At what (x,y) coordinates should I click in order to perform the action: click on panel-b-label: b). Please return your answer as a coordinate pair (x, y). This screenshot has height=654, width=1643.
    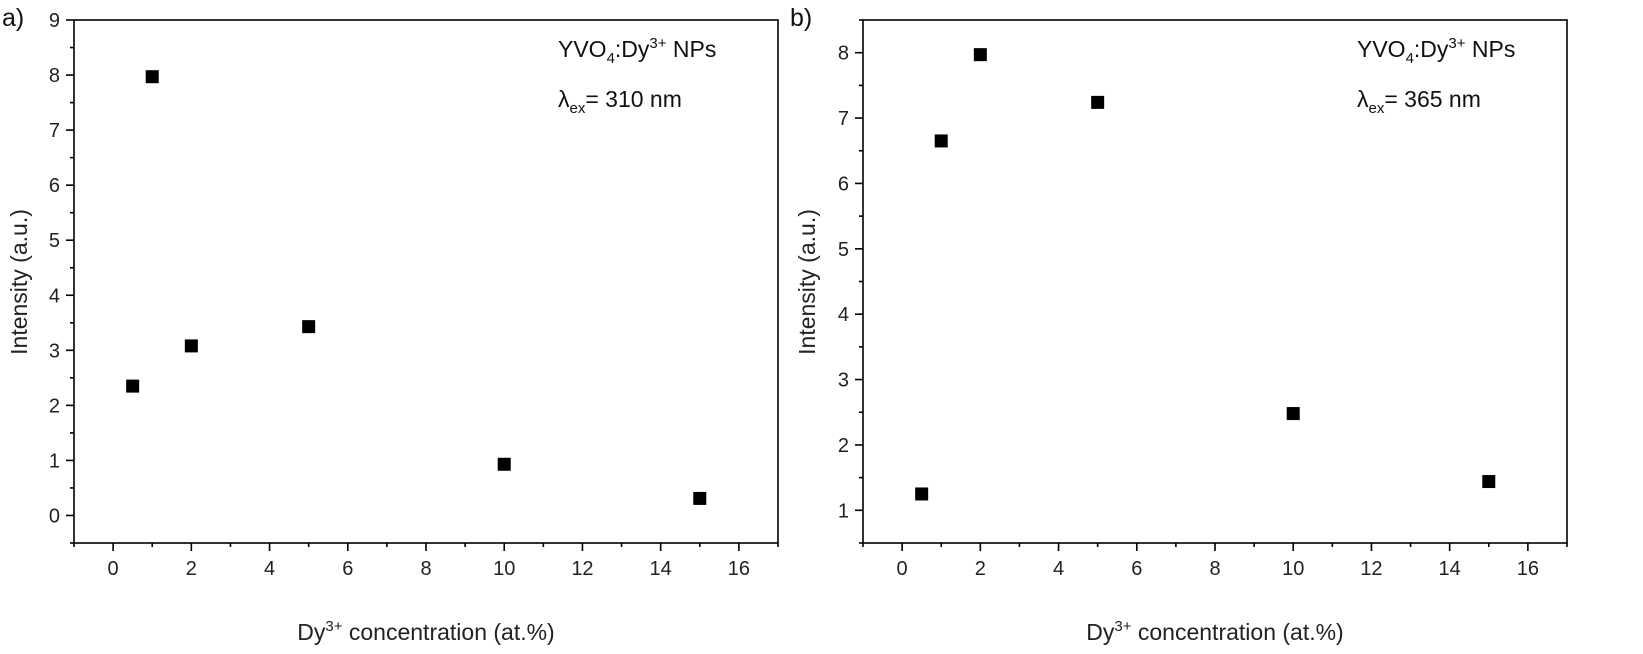
    Looking at the image, I should click on (801, 18).